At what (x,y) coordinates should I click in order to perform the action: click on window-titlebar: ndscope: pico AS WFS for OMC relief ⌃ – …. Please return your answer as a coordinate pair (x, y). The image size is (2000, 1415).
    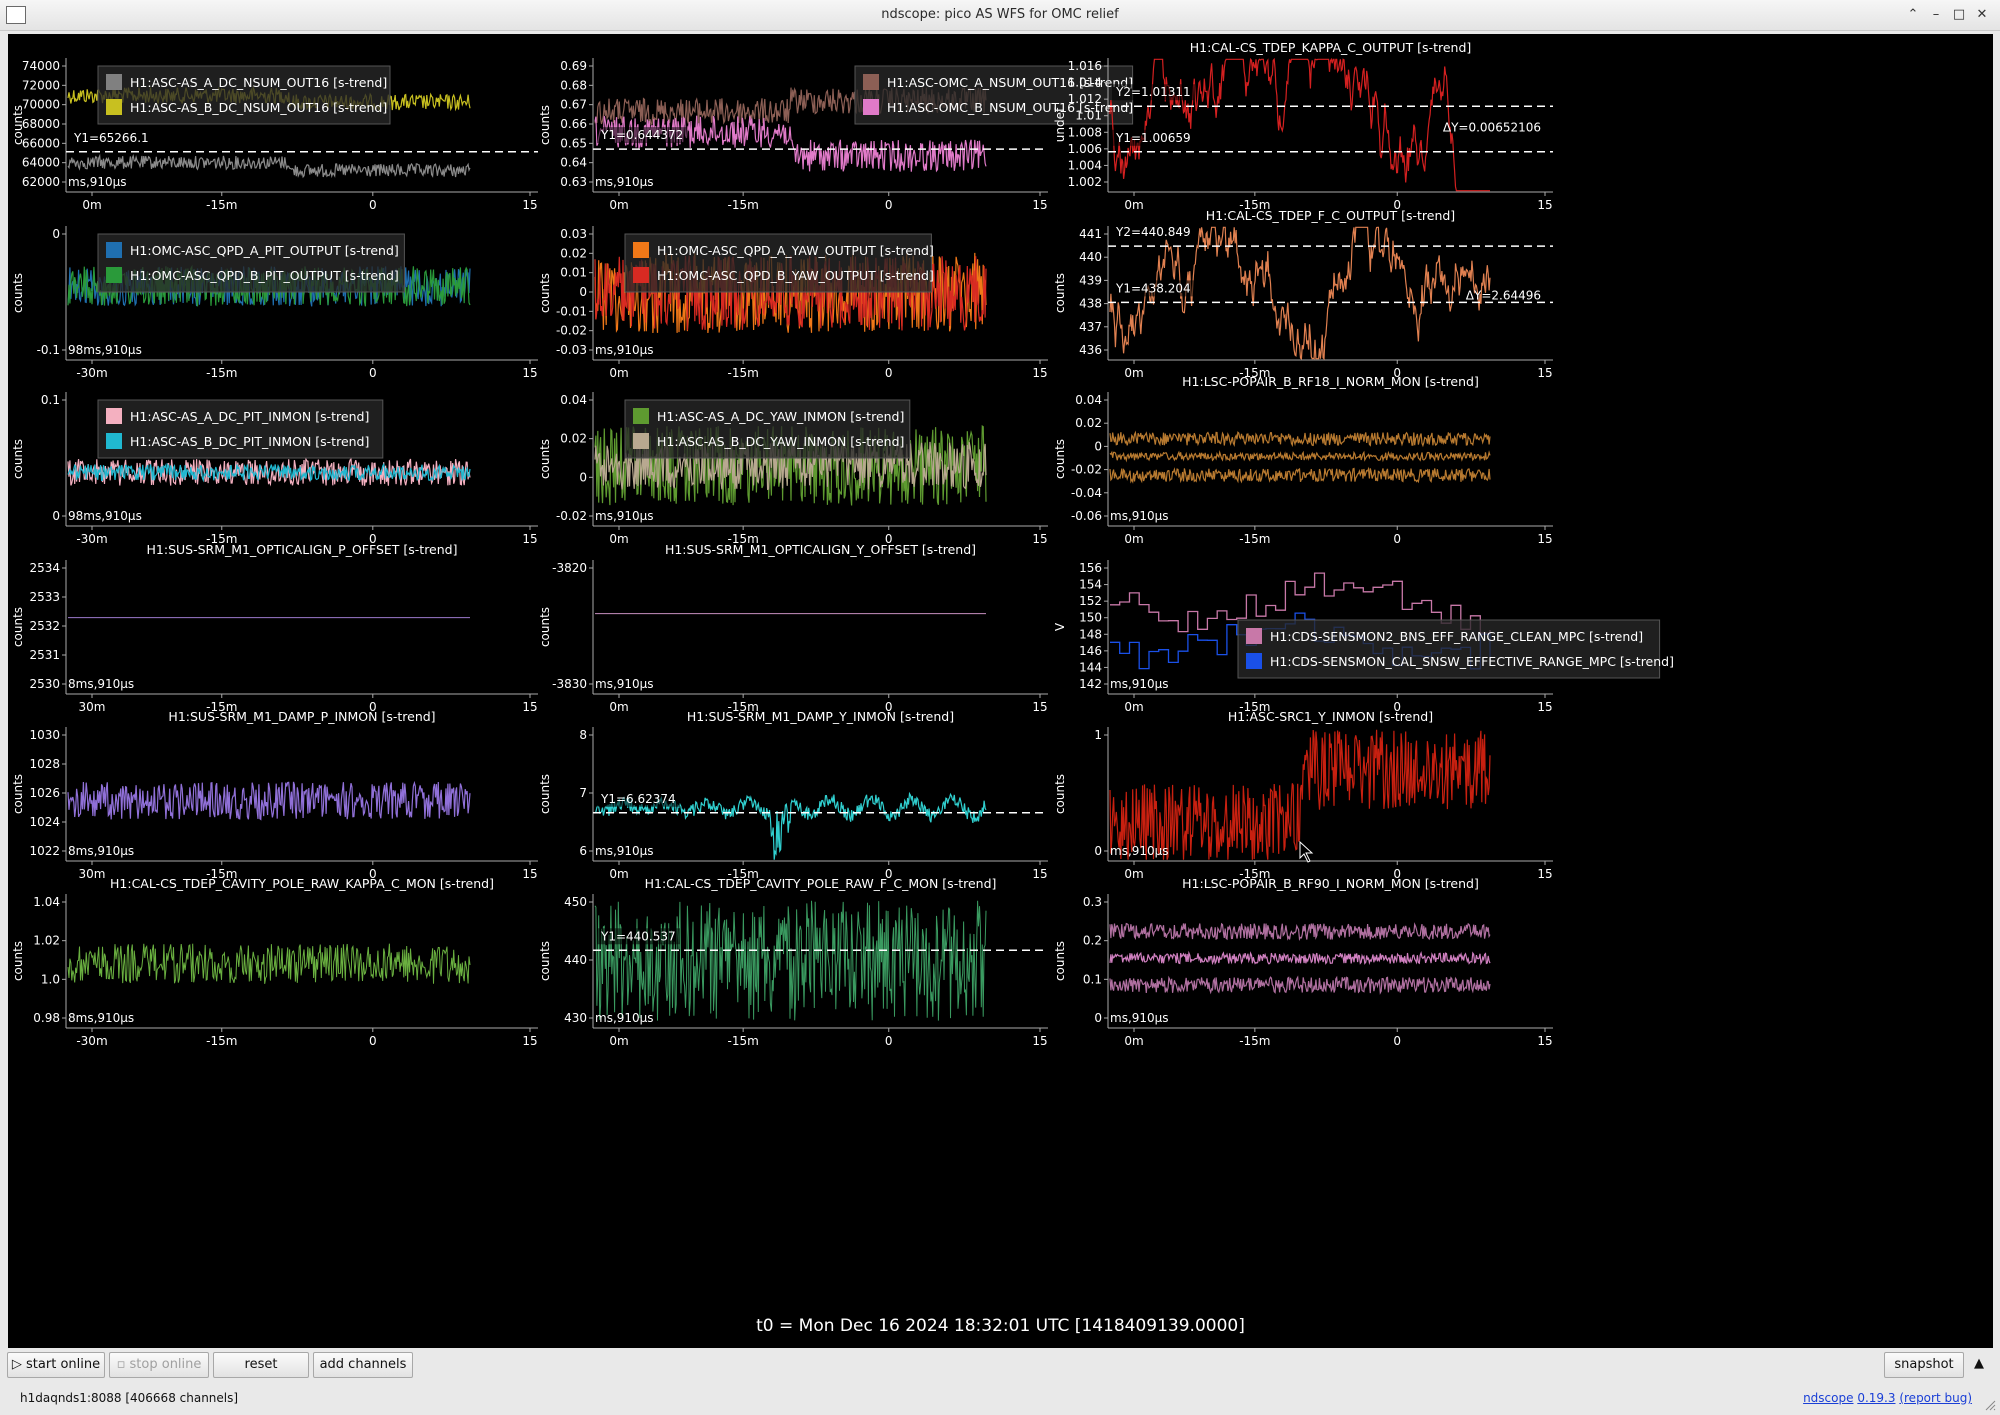
    Looking at the image, I should click on (1000, 15).